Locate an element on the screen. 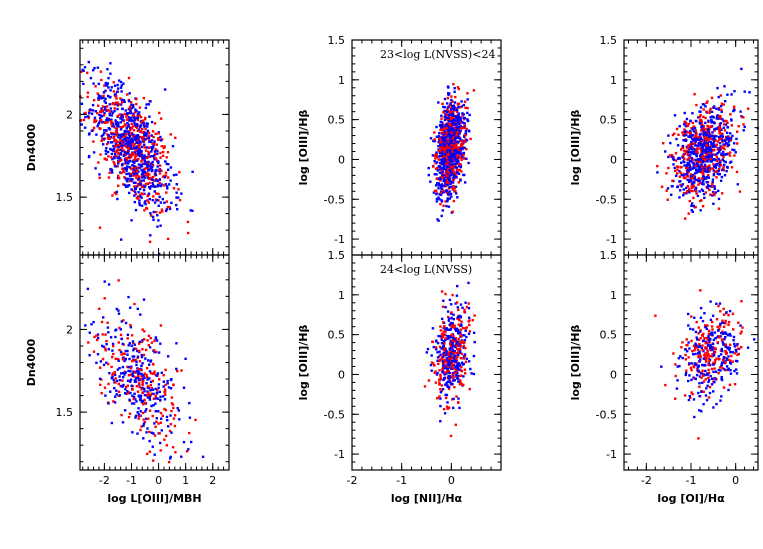 The image size is (763, 549). y-tick-label: -0.5 is located at coordinates (606, 199).